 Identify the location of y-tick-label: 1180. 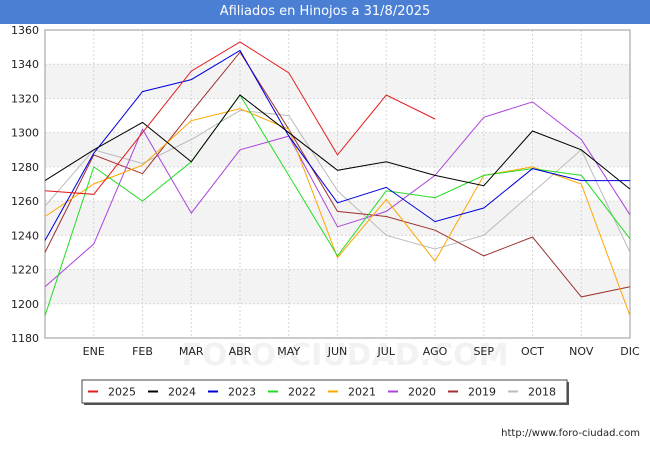
(25, 338).